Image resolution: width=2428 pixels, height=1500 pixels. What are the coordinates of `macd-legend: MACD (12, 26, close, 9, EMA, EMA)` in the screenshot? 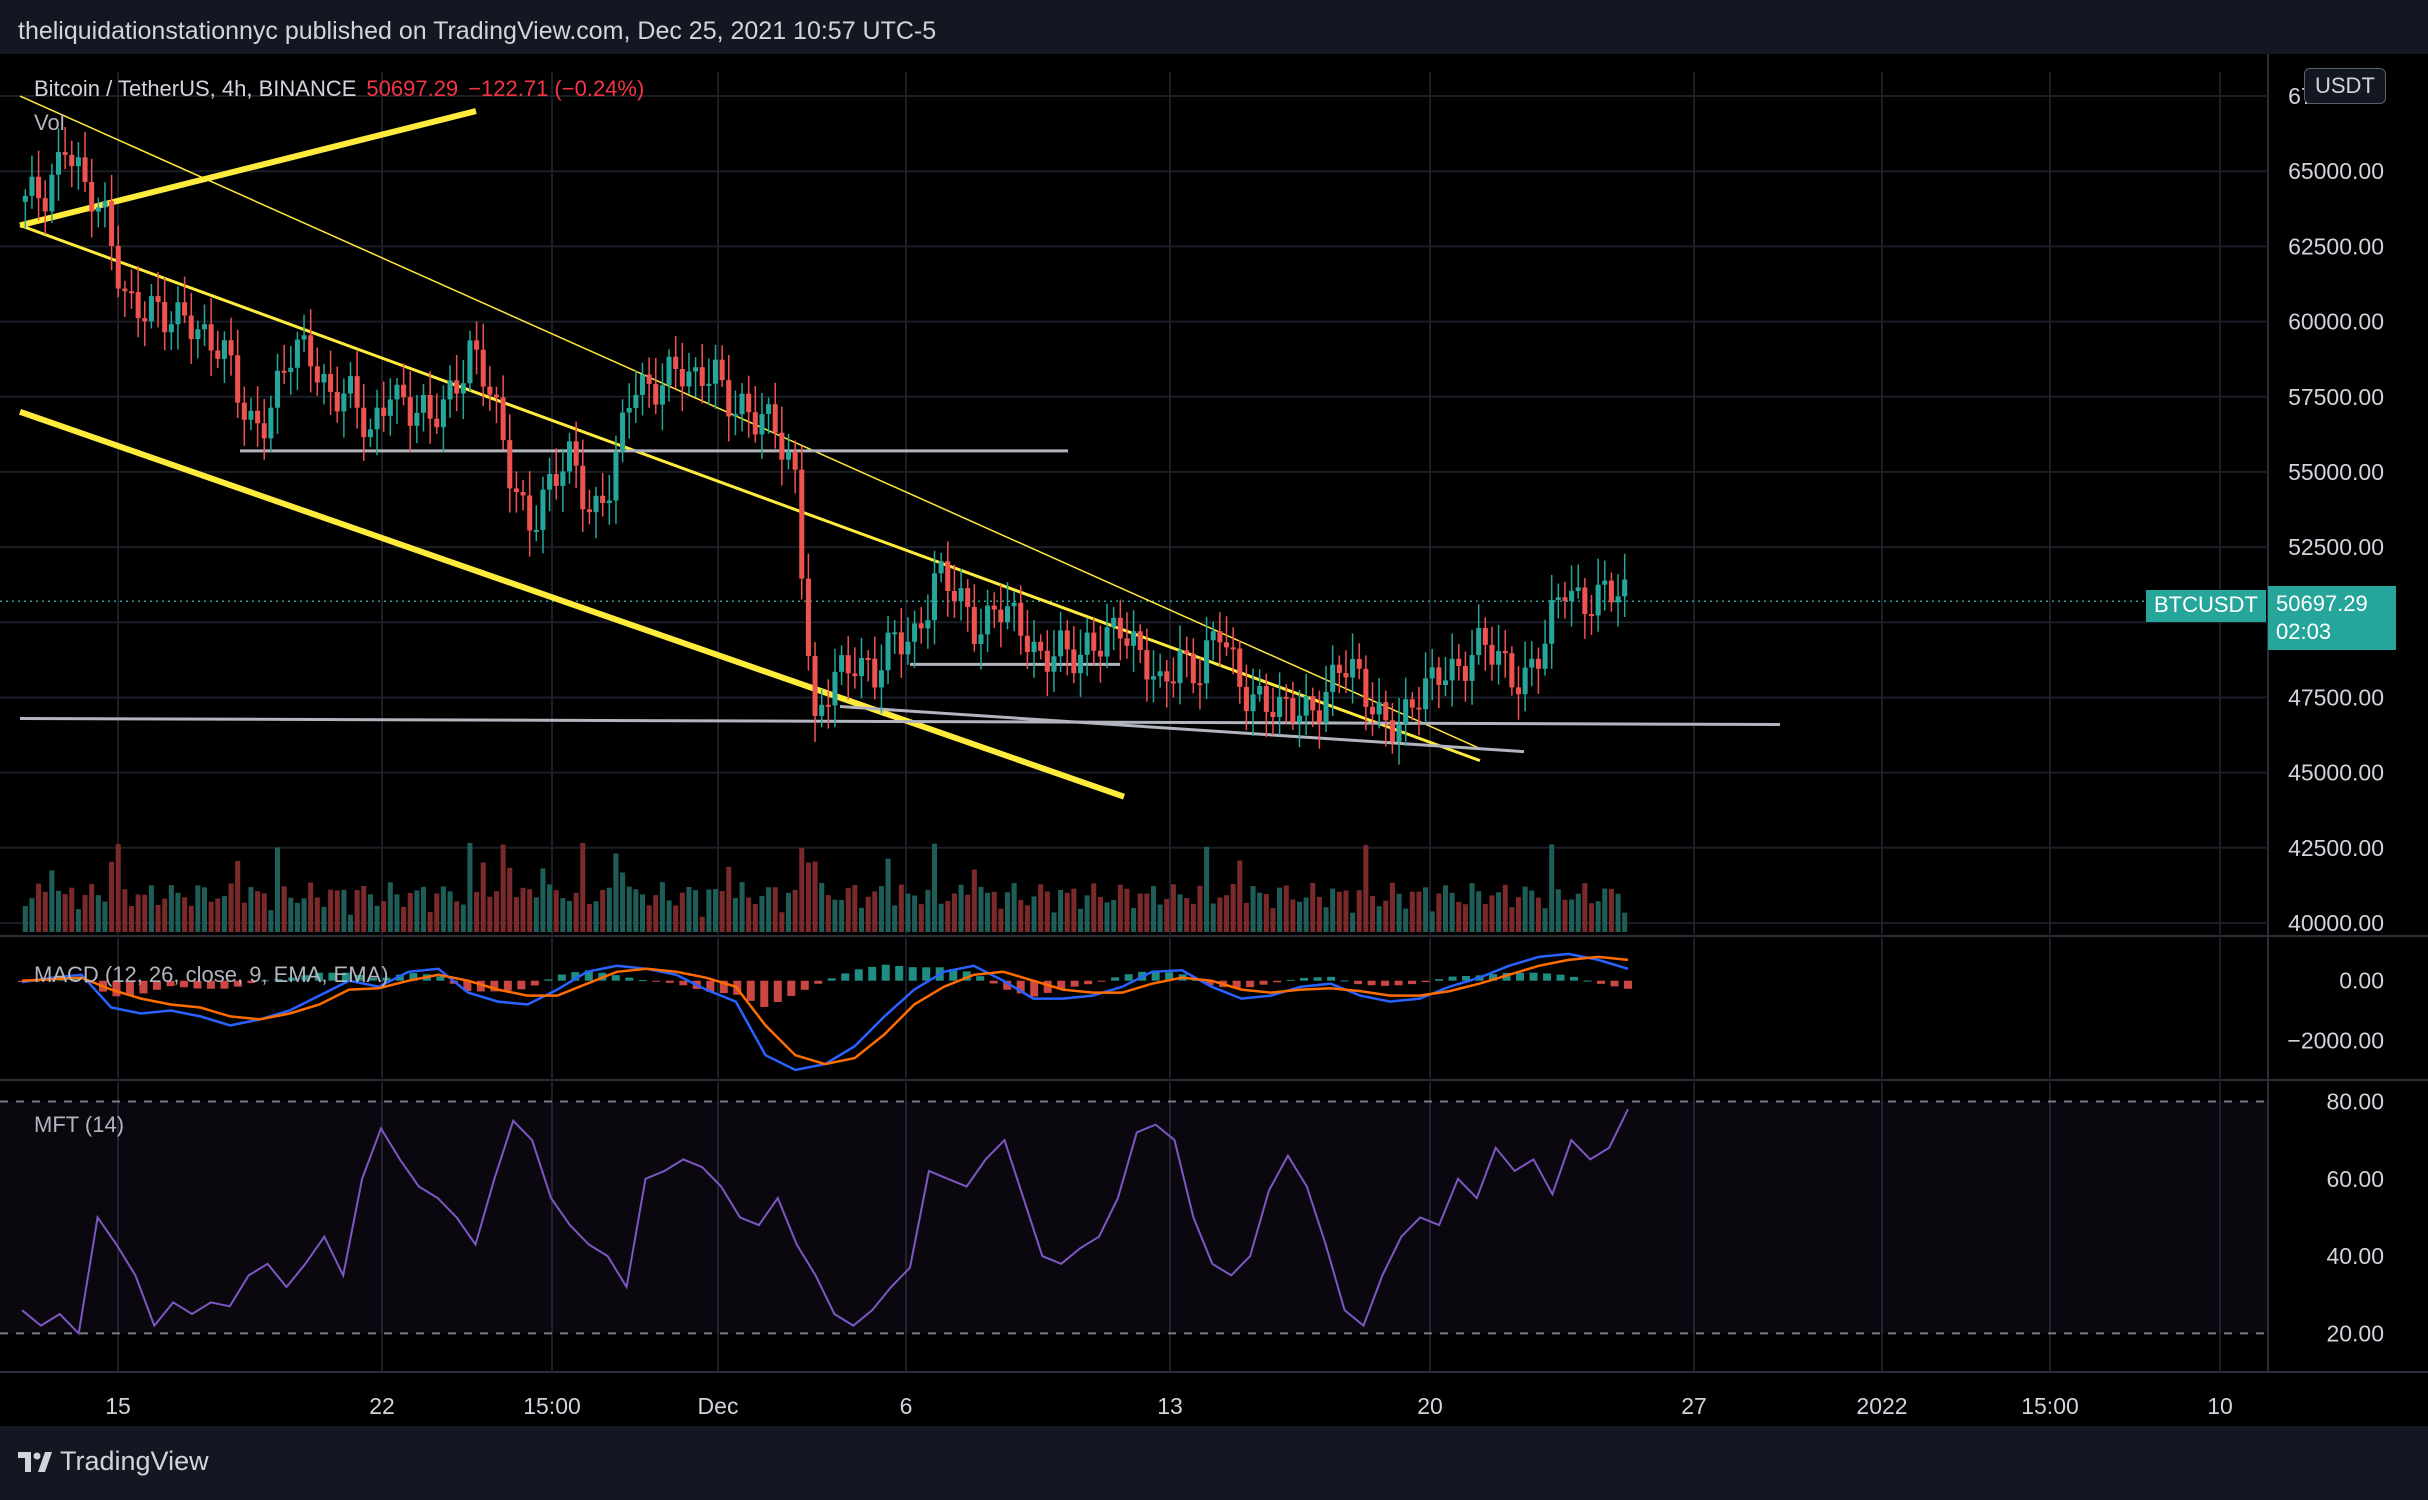 It's located at (211, 974).